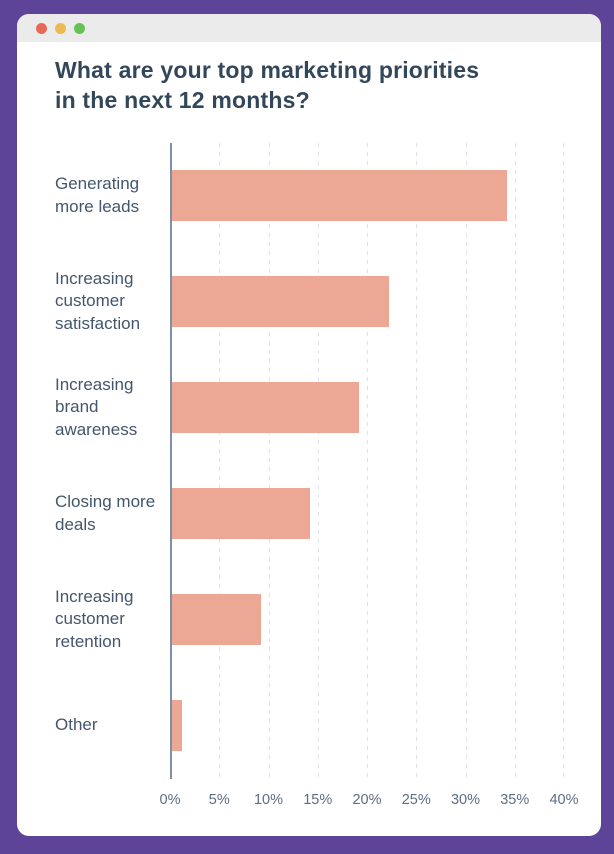  I want to click on gridline-10pct, so click(269, 460).